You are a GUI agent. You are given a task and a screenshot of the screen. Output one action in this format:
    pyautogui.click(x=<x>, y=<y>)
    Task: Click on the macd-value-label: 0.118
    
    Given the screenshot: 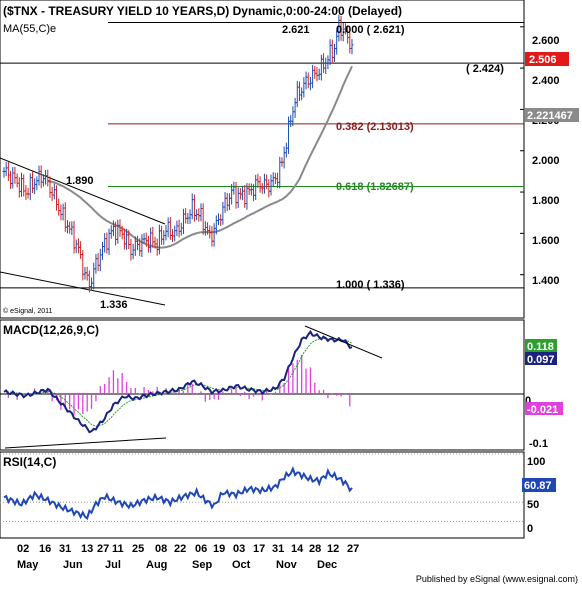 What is the action you would take?
    pyautogui.click(x=540, y=347)
    